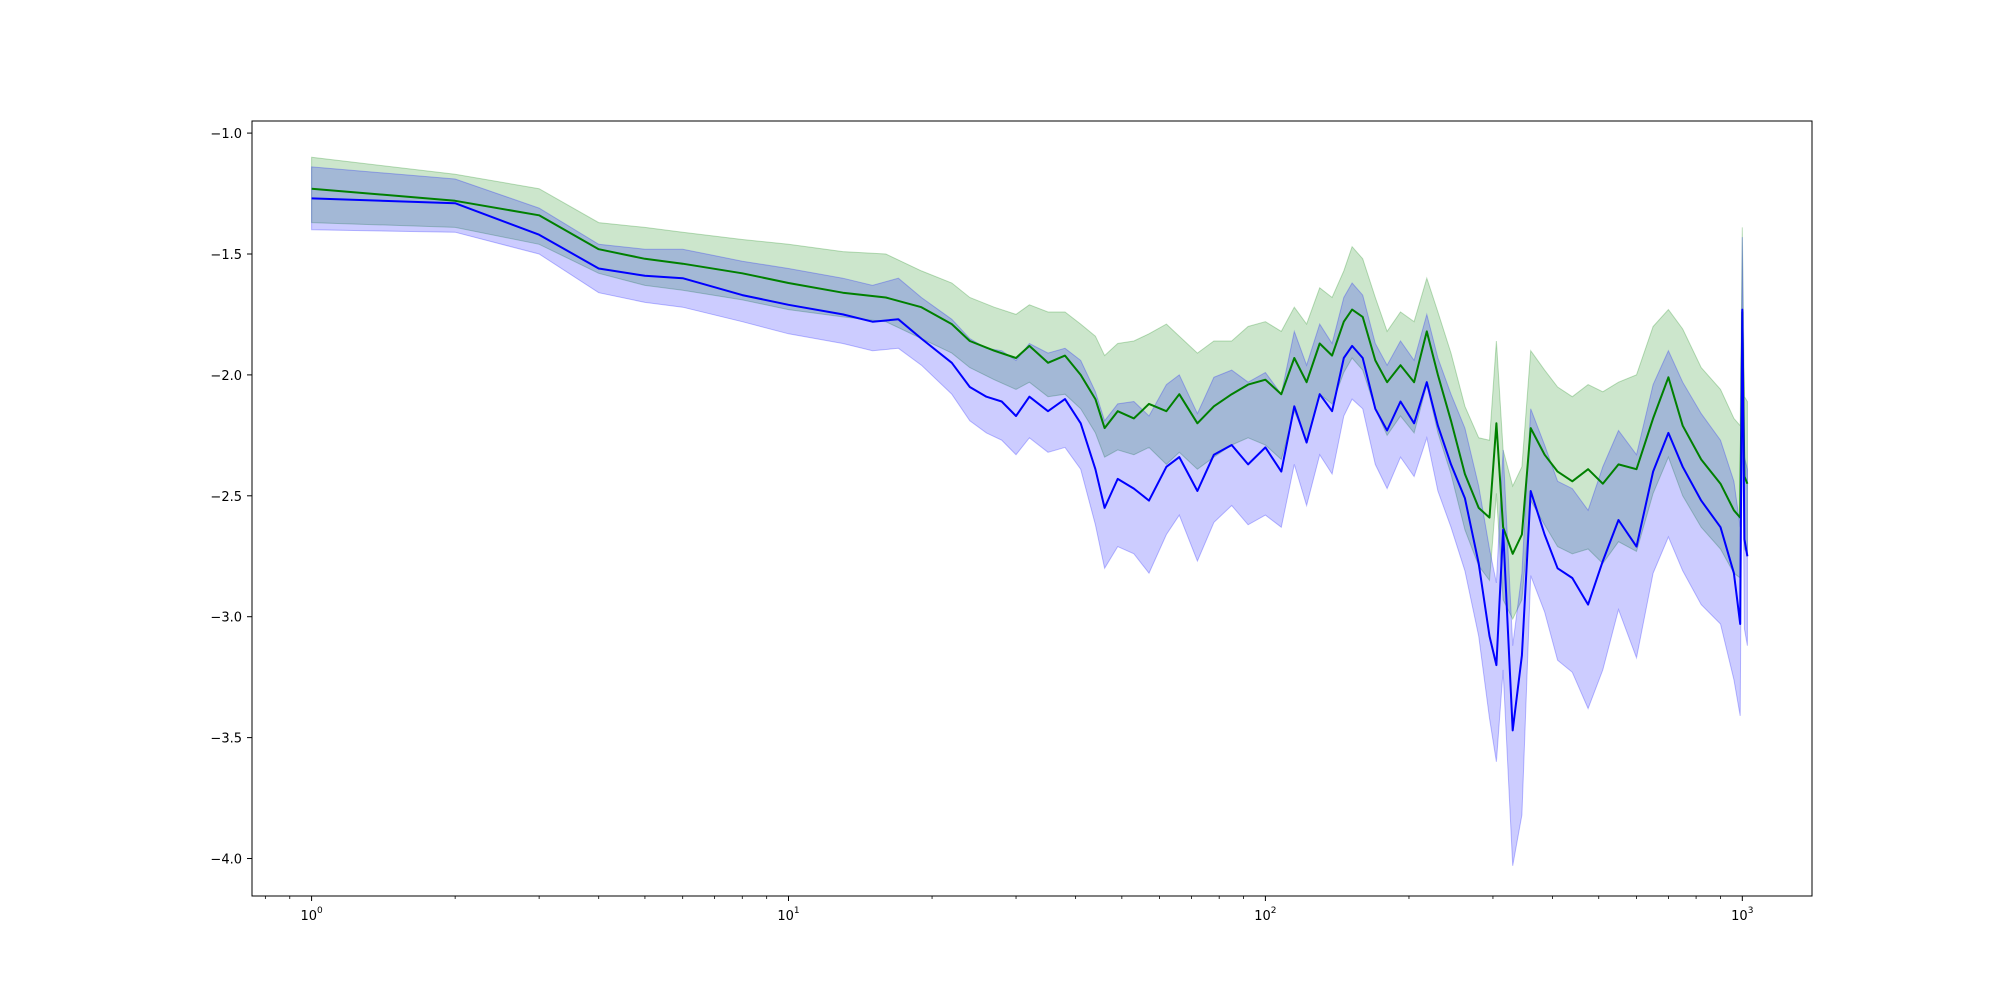  I want to click on y-axis: −1.0 −1.5 −2.0 −2.5 −3.0 −3.5 −4.0, so click(231, 497).